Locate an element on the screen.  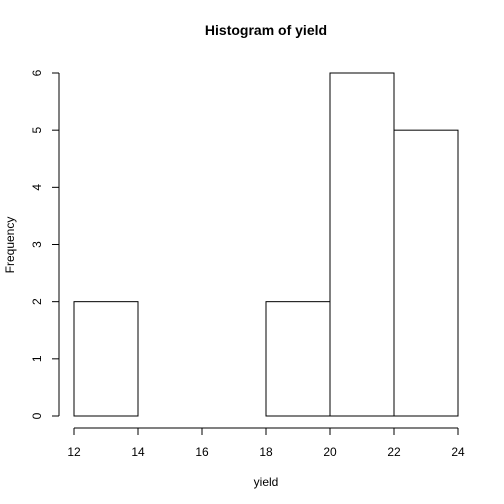
x-tick-label-5: 22 is located at coordinates (394, 452).